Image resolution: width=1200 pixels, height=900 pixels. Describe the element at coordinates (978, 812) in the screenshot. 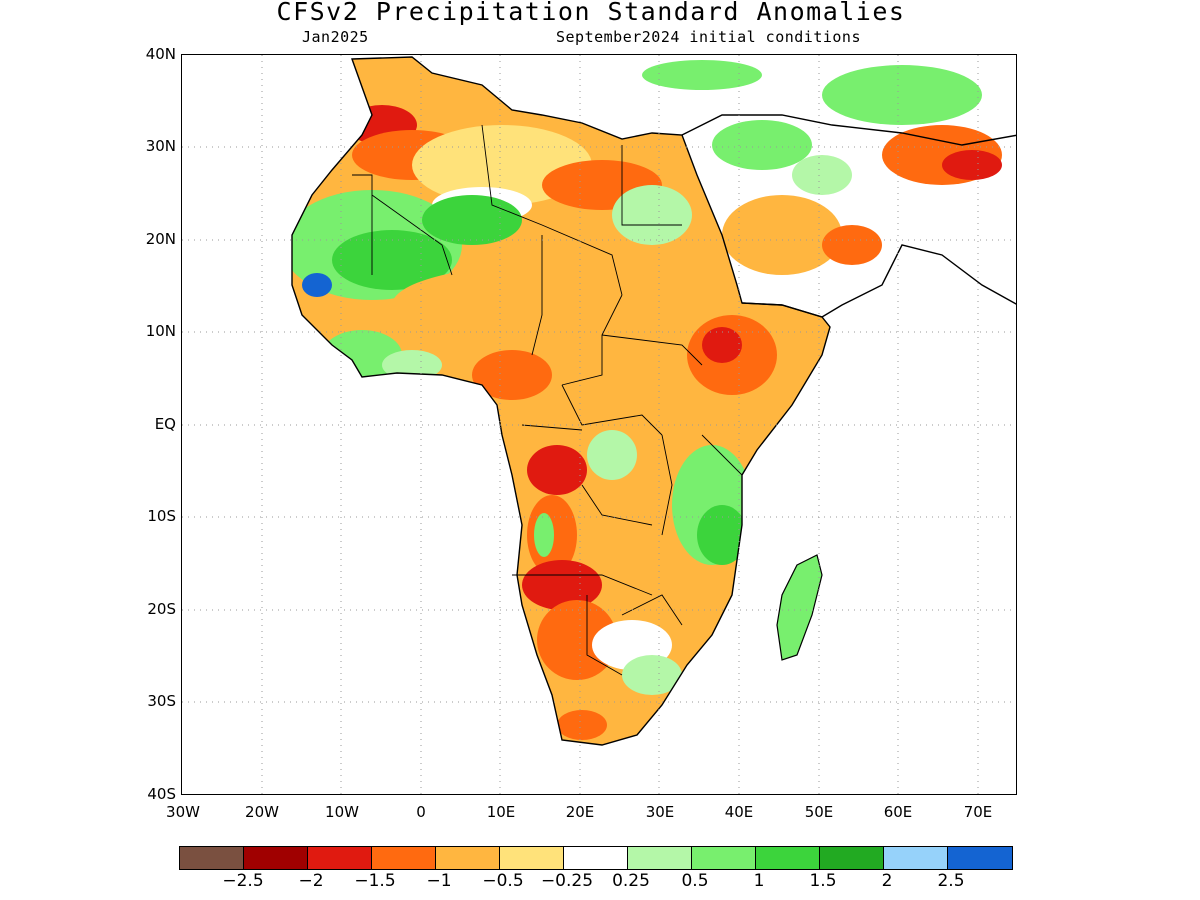

I see `lon-label-70e: 70E` at that location.